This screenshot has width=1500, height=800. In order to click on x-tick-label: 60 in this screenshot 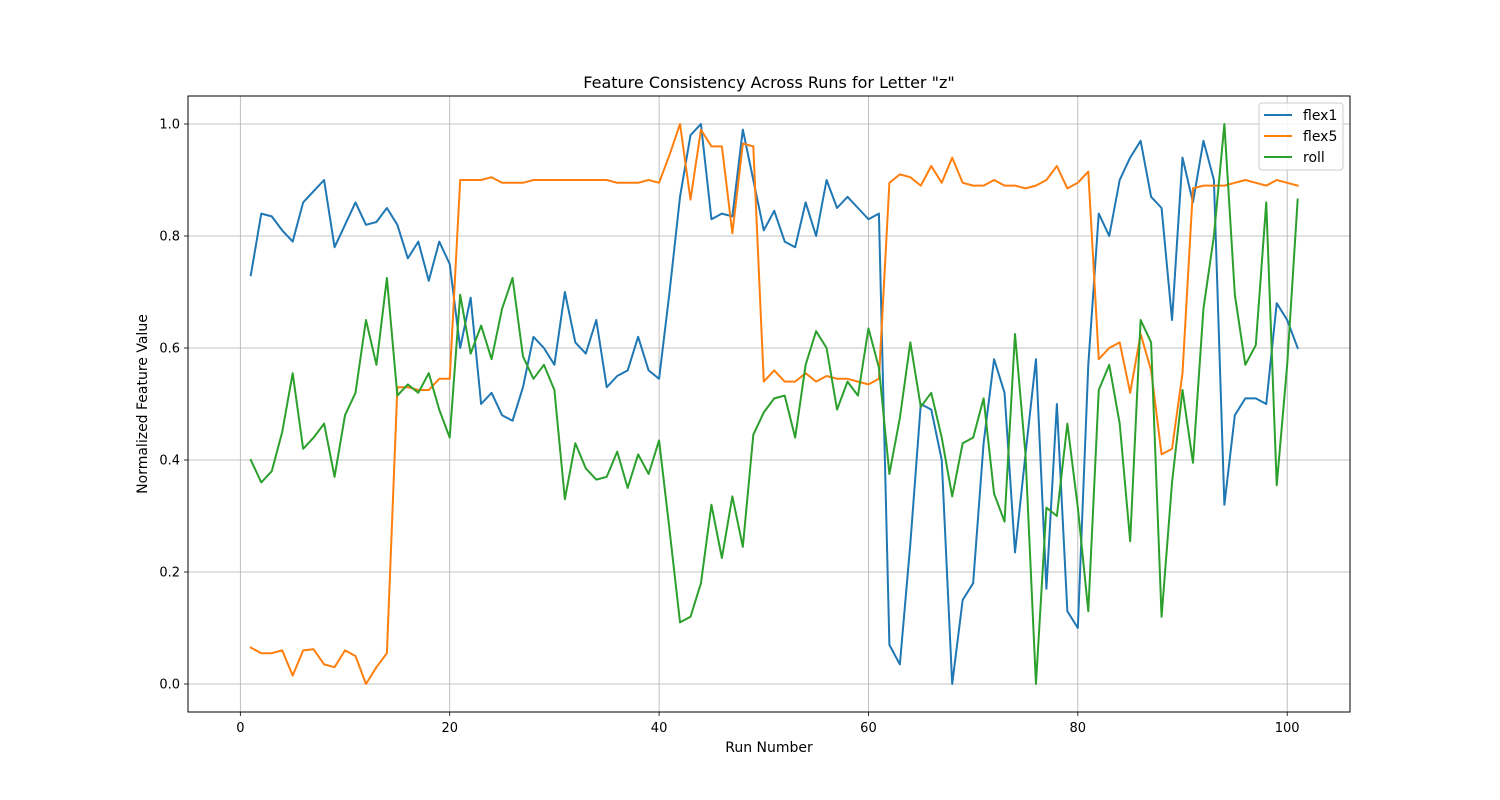, I will do `click(868, 728)`.